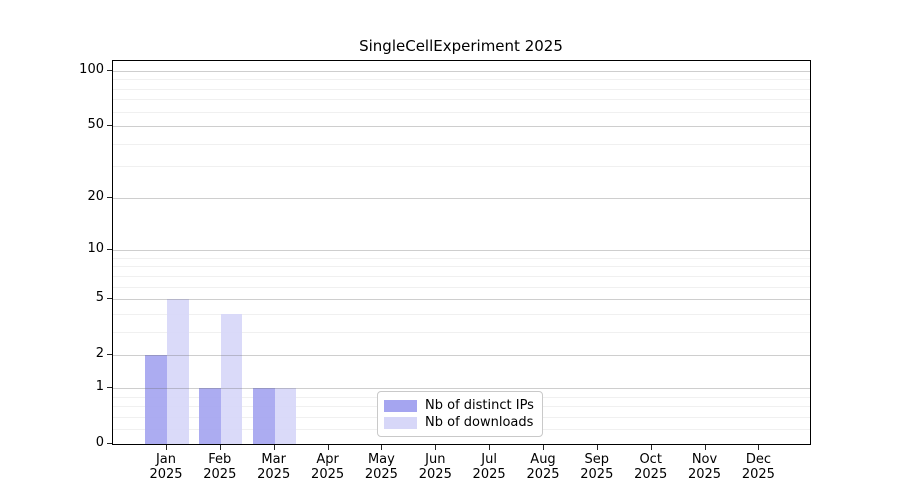 This screenshot has width=900, height=500. What do you see at coordinates (489, 467) in the screenshot?
I see `x-tick-label-jul: Jul 2025` at bounding box center [489, 467].